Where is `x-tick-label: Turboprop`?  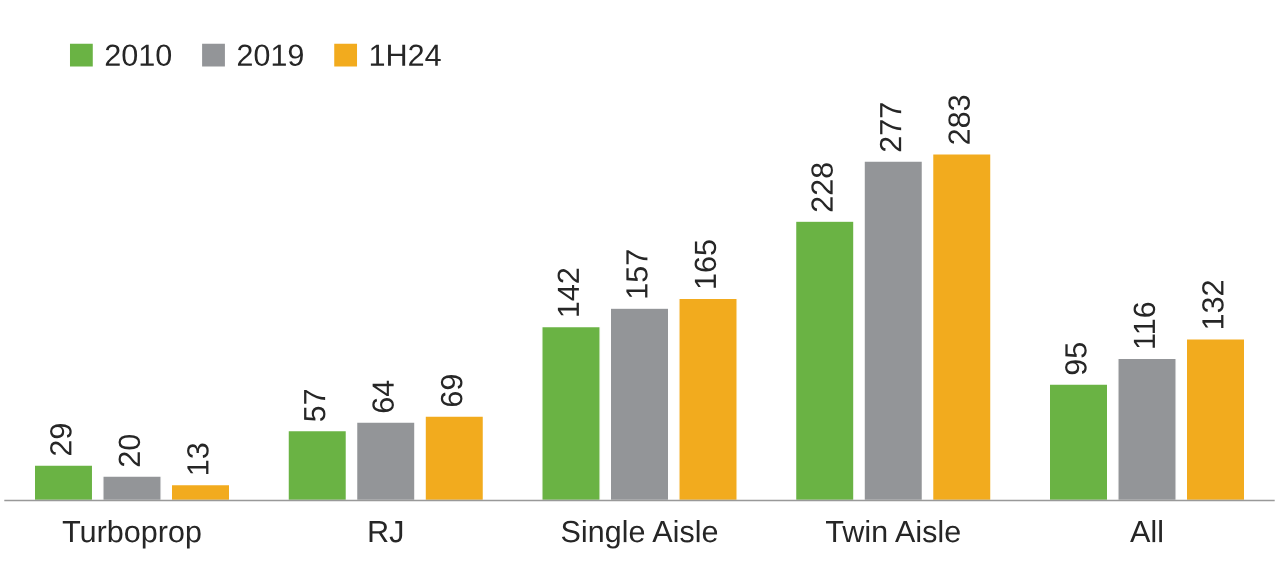
x-tick-label: Turboprop is located at coordinates (131, 534).